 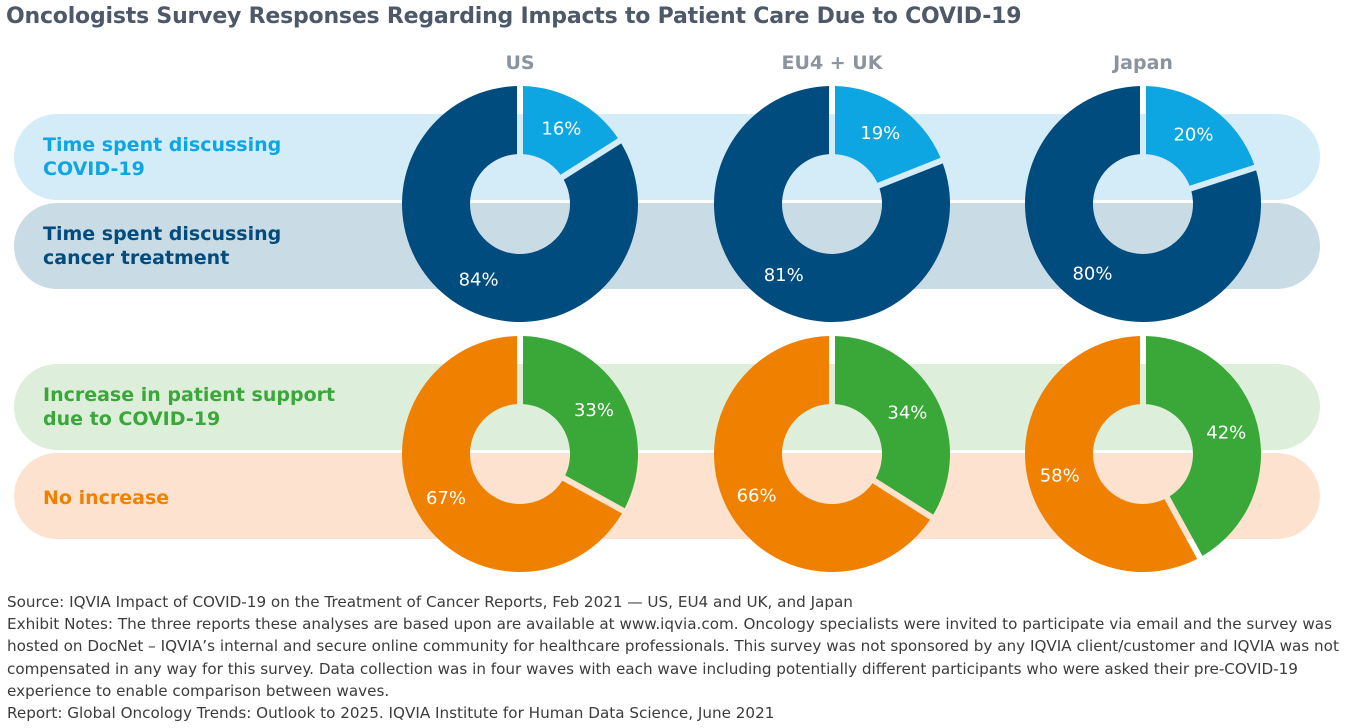 What do you see at coordinates (162, 157) in the screenshot?
I see `legend-covid-time: Time spent discussing COVID-19` at bounding box center [162, 157].